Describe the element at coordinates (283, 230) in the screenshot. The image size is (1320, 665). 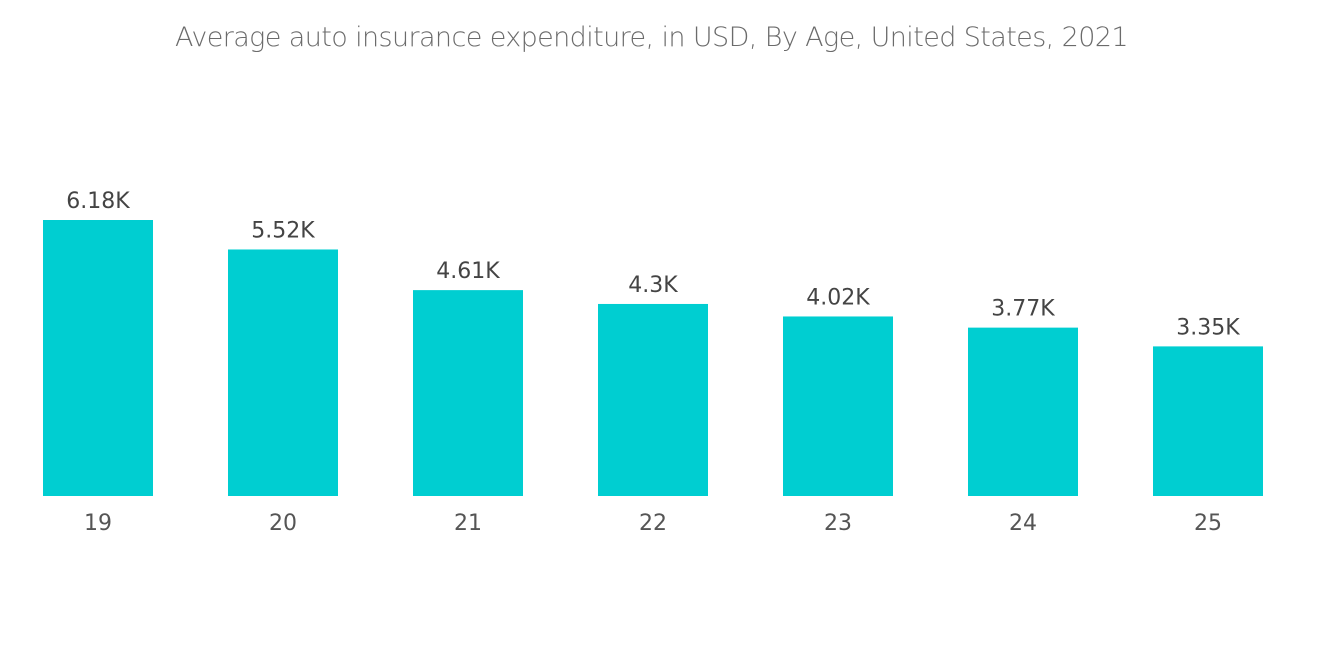
I see `data-label-20: 5.52K` at that location.